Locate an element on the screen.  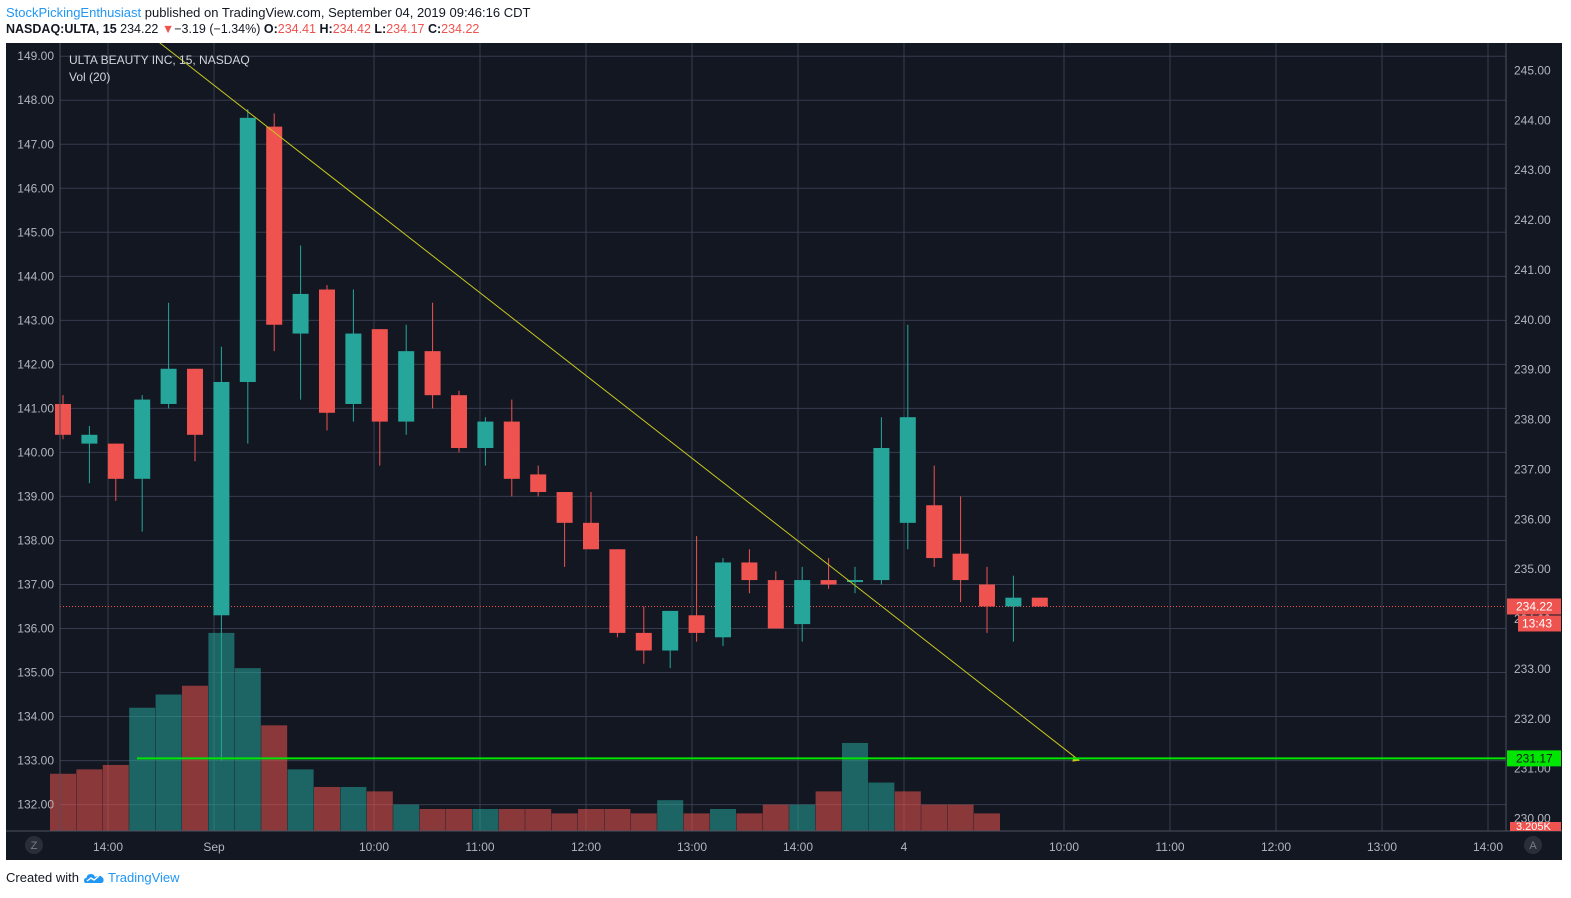
x-axis-tick-label: 13:00 is located at coordinates (1382, 847).